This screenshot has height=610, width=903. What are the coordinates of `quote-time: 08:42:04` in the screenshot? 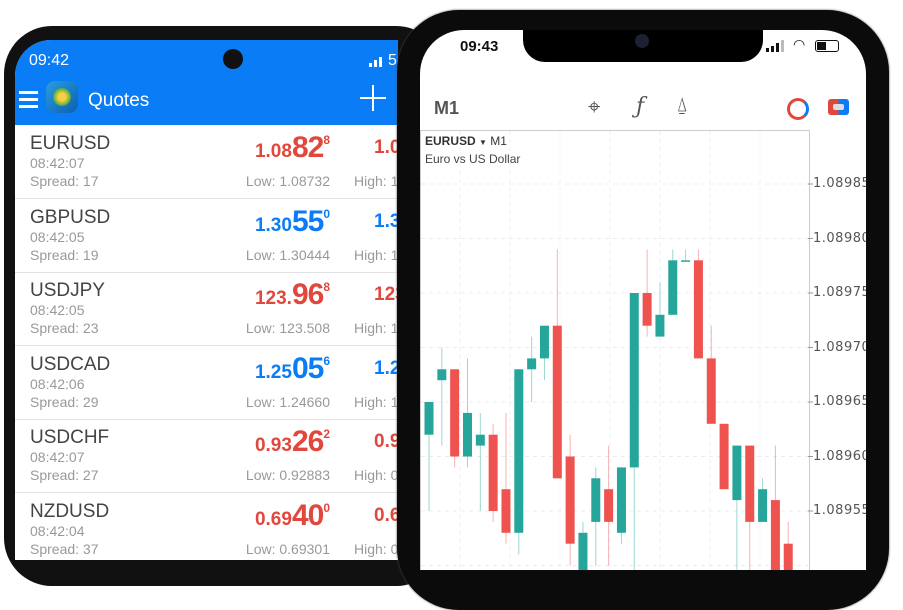 It's located at (57, 530).